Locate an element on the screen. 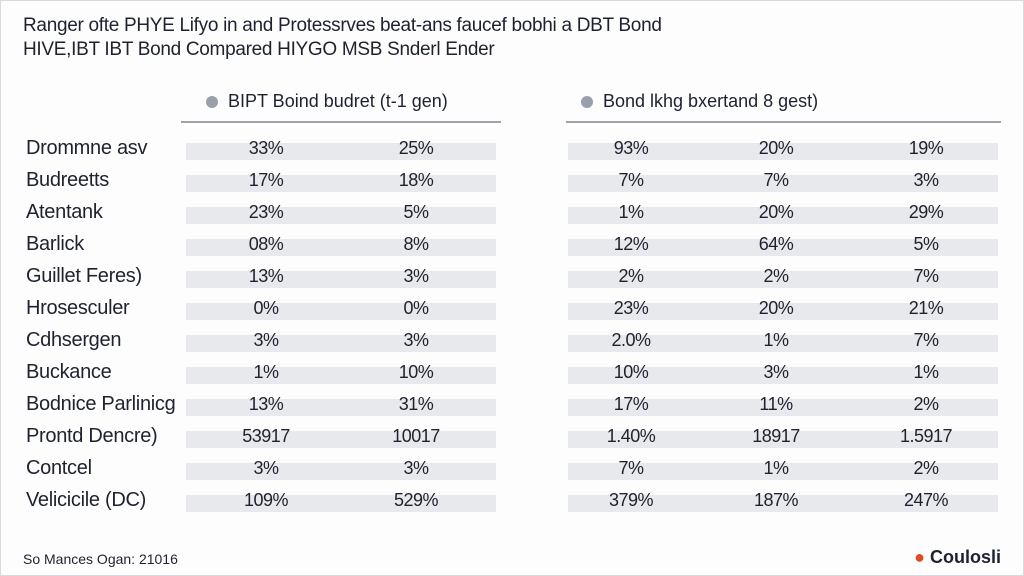 The height and width of the screenshot is (576, 1024). cell-value: 1.40% is located at coordinates (631, 436).